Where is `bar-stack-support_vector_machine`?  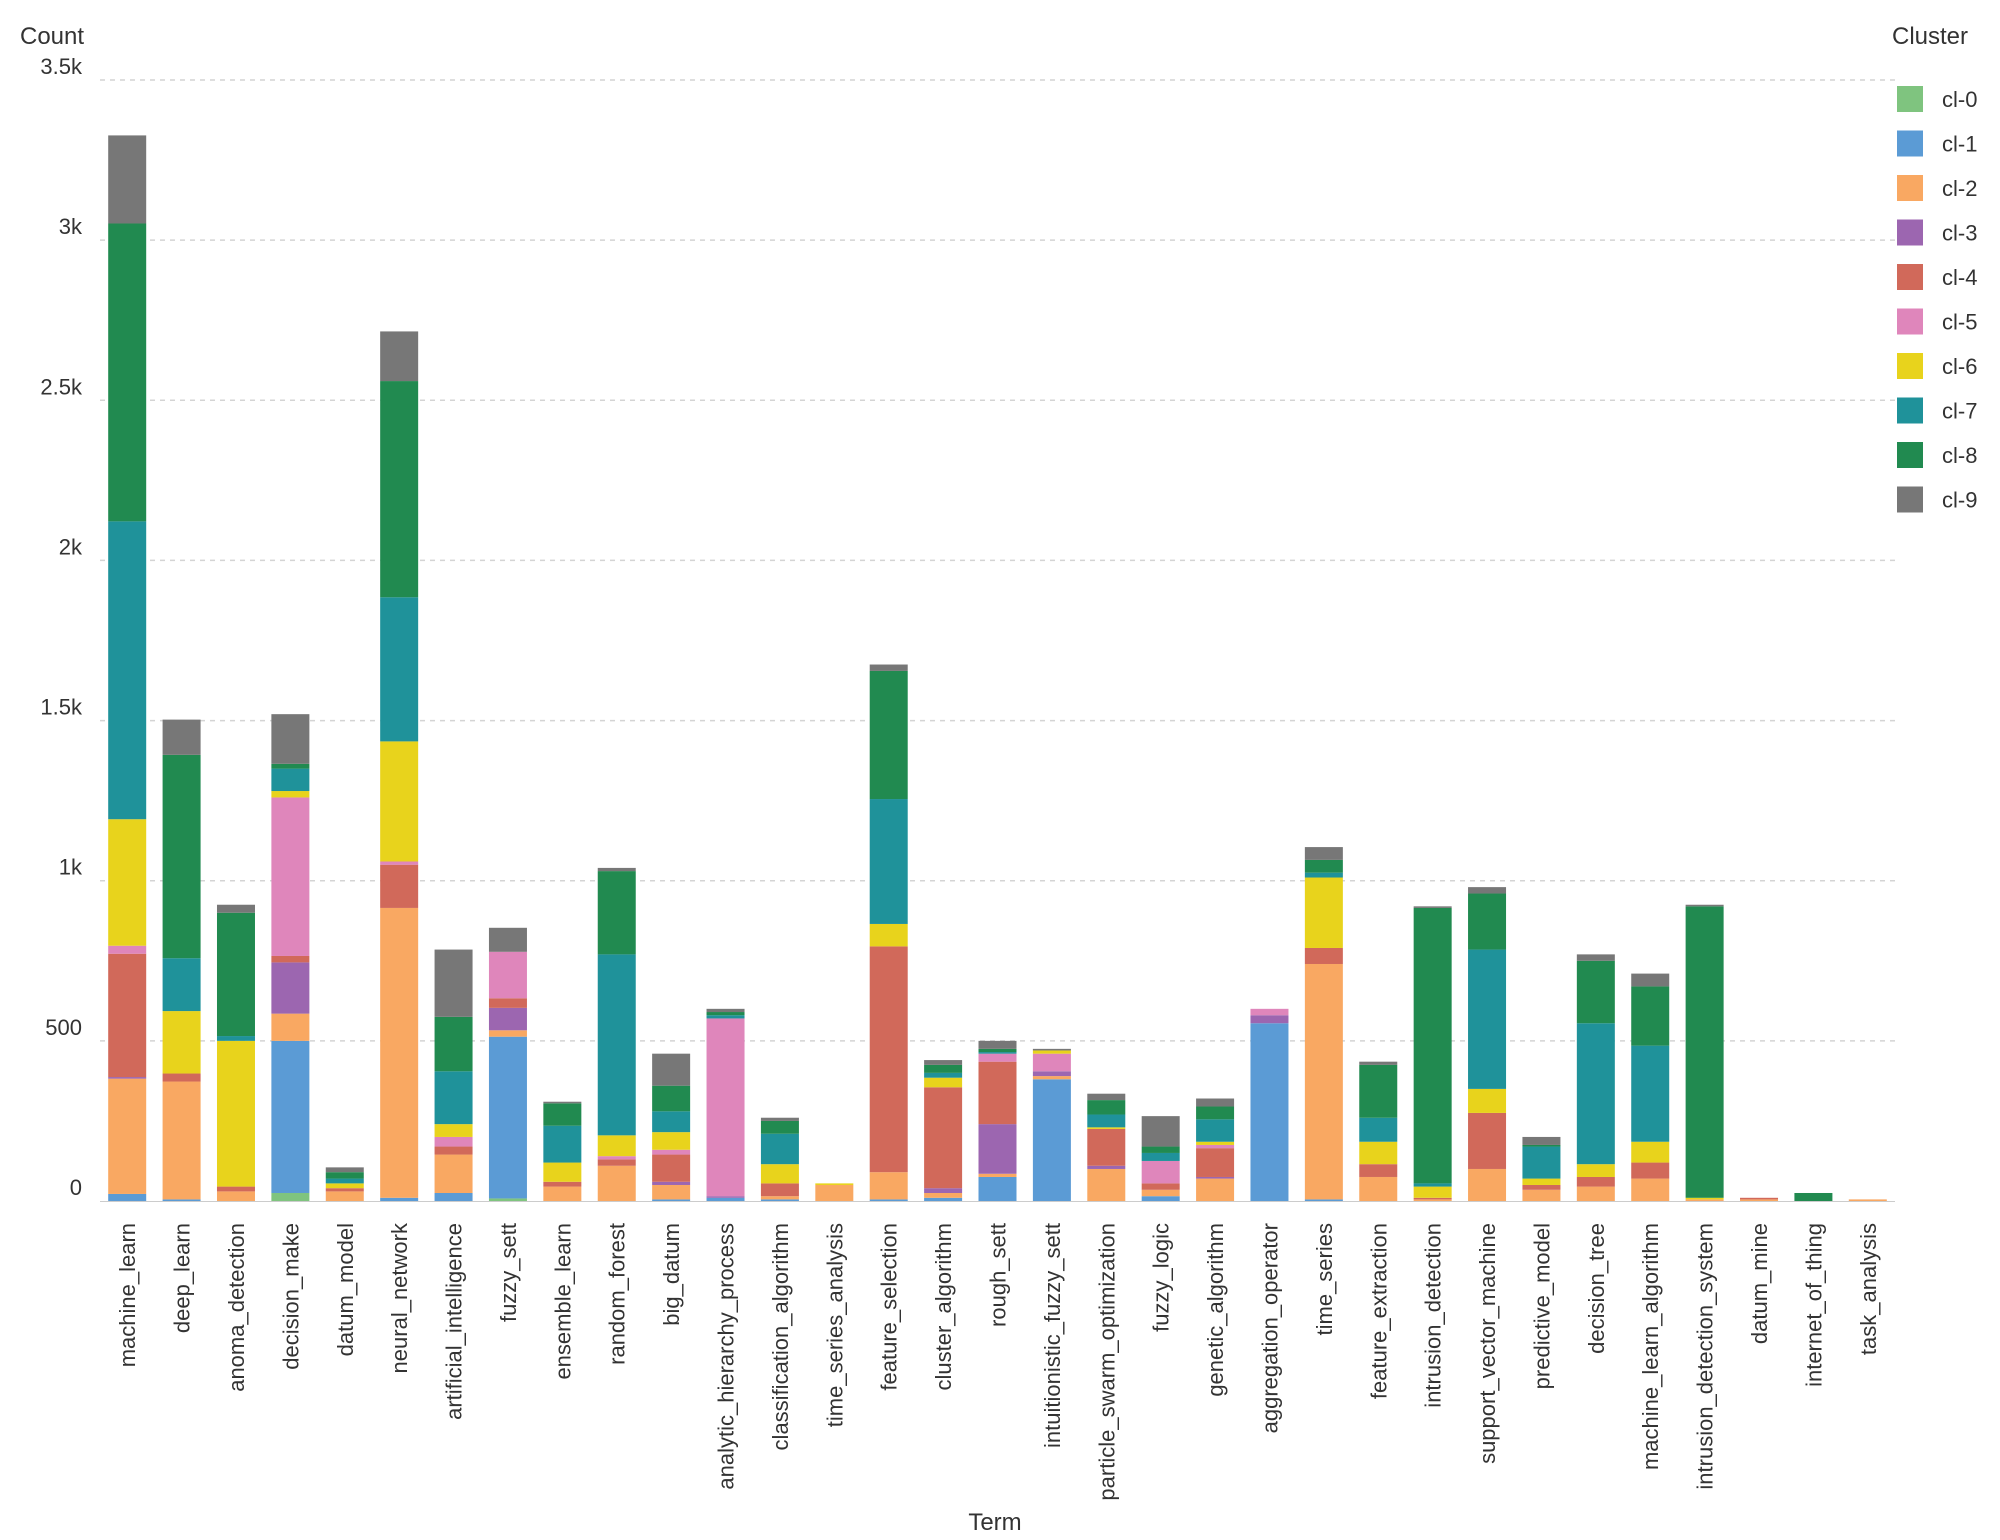
bar-stack-support_vector_machine is located at coordinates (1487, 1044).